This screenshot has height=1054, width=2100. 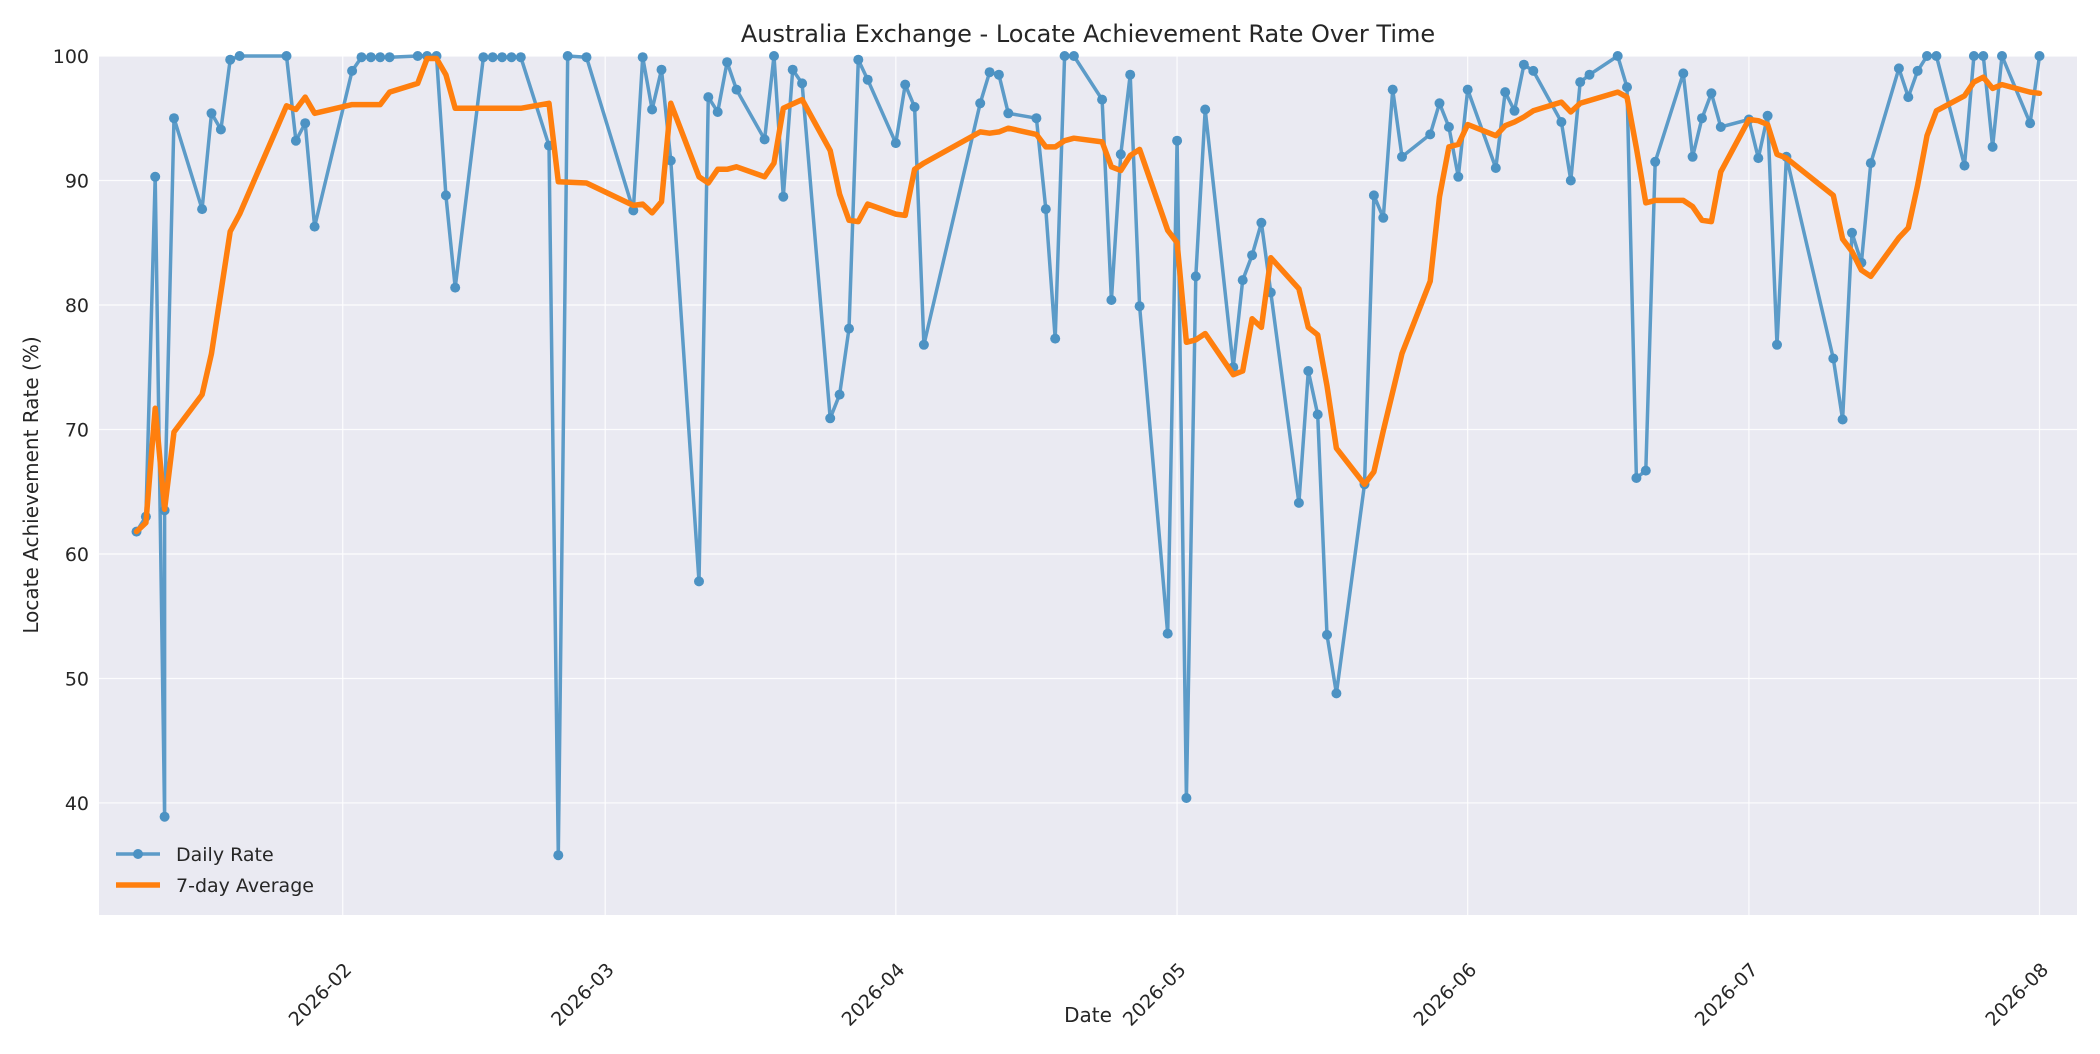 I want to click on x-axis-label: Date, so click(x=1088, y=1015).